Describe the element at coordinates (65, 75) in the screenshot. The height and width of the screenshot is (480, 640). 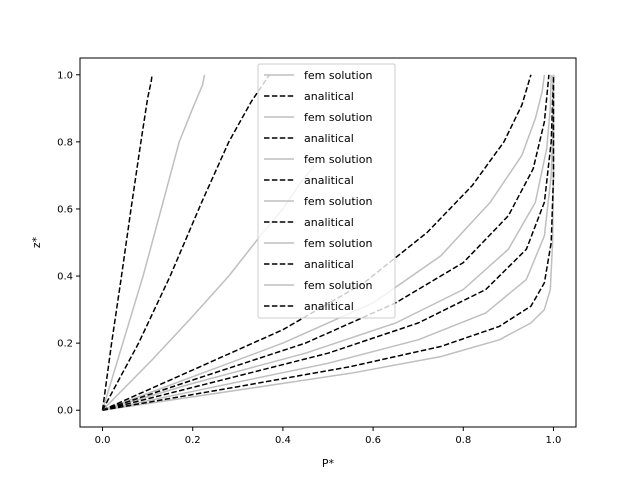
I see `y-tick-label: 1.0` at that location.